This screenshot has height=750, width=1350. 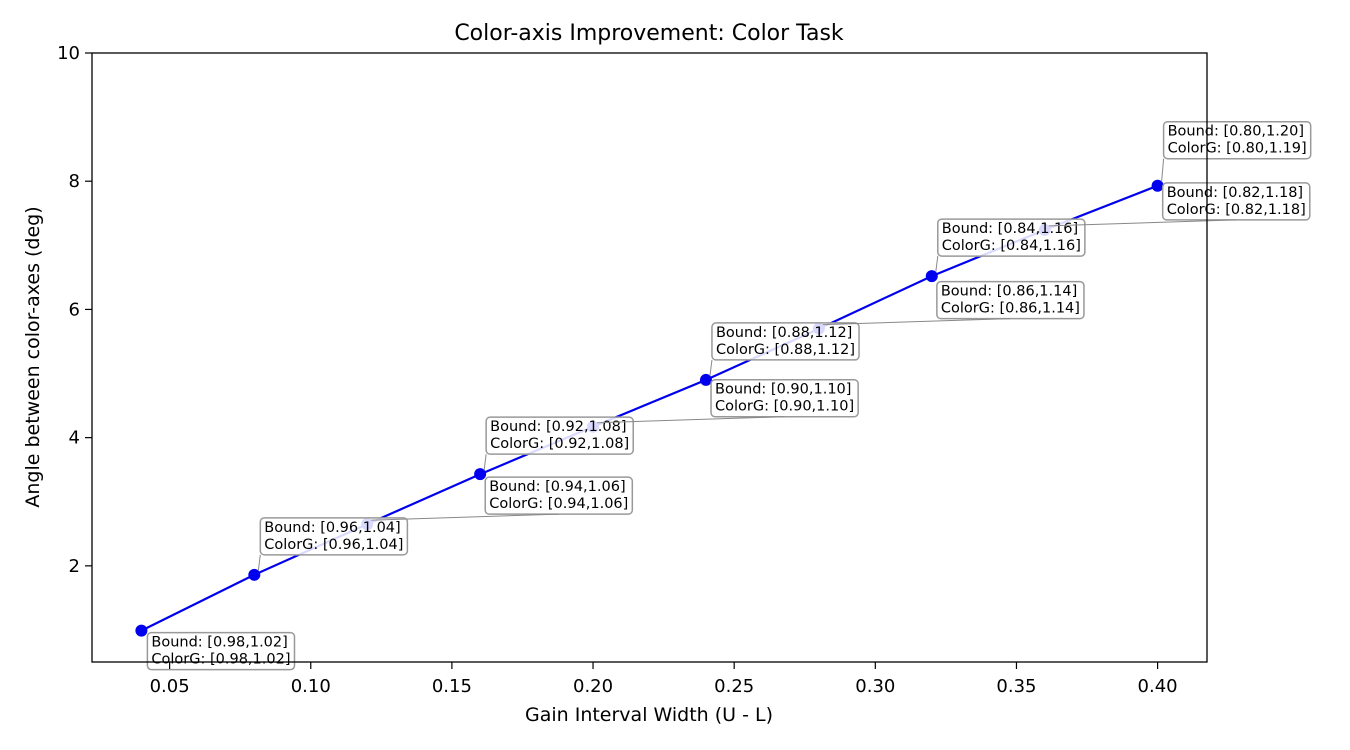 What do you see at coordinates (649, 715) in the screenshot?
I see `x-axis-label: Gain Interval Width (U - L)` at bounding box center [649, 715].